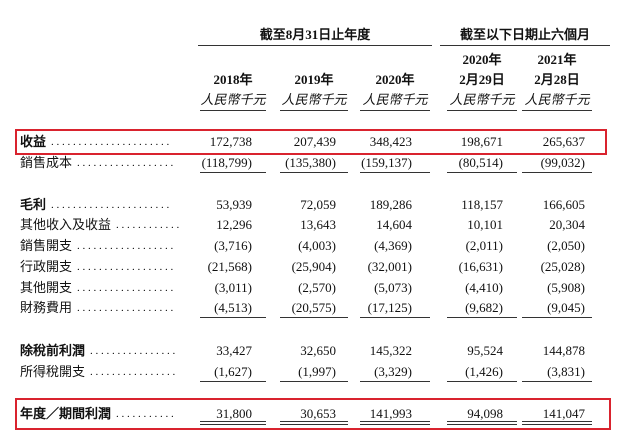  I want to click on cell-value: (5,908), so click(566, 287).